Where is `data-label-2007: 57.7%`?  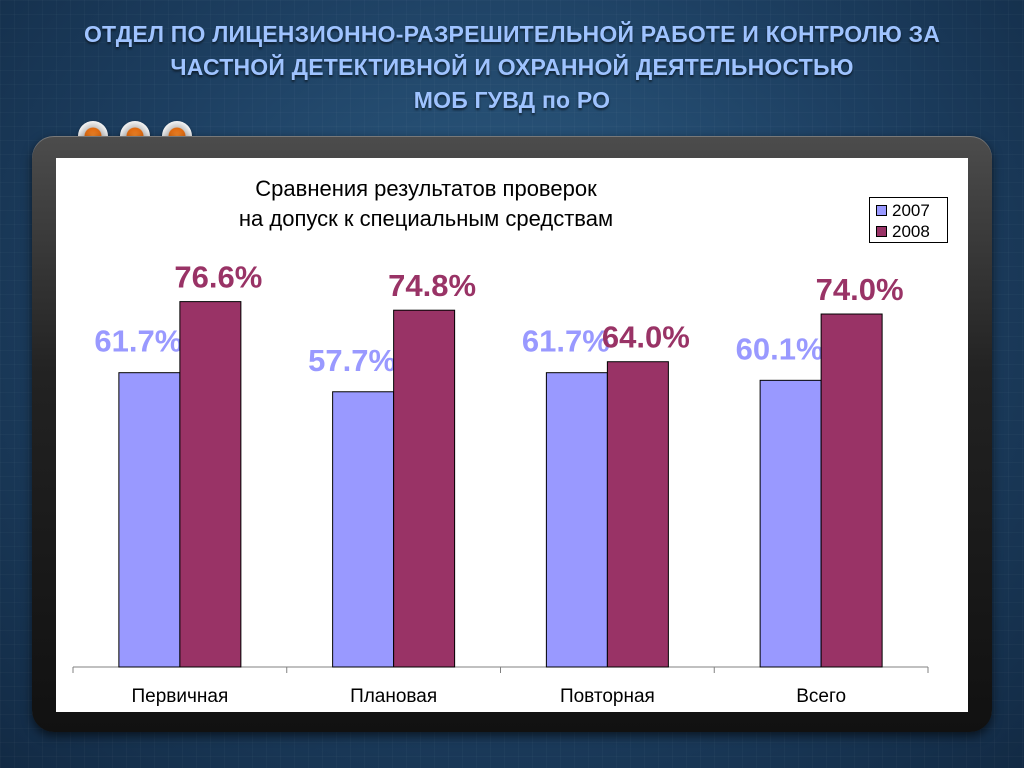 data-label-2007: 57.7% is located at coordinates (352, 360).